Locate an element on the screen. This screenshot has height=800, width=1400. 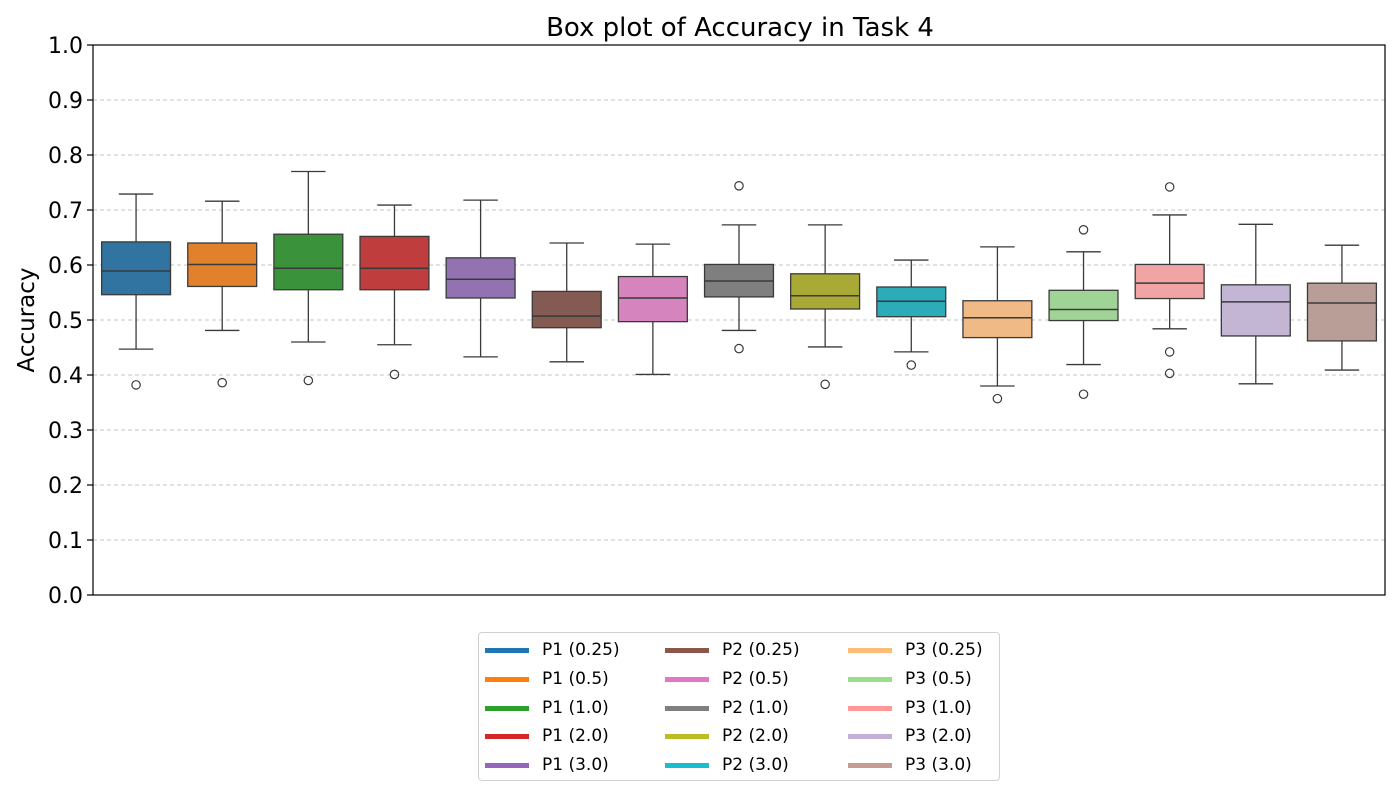
legend-item: P3 (2.0) is located at coordinates (910, 736).